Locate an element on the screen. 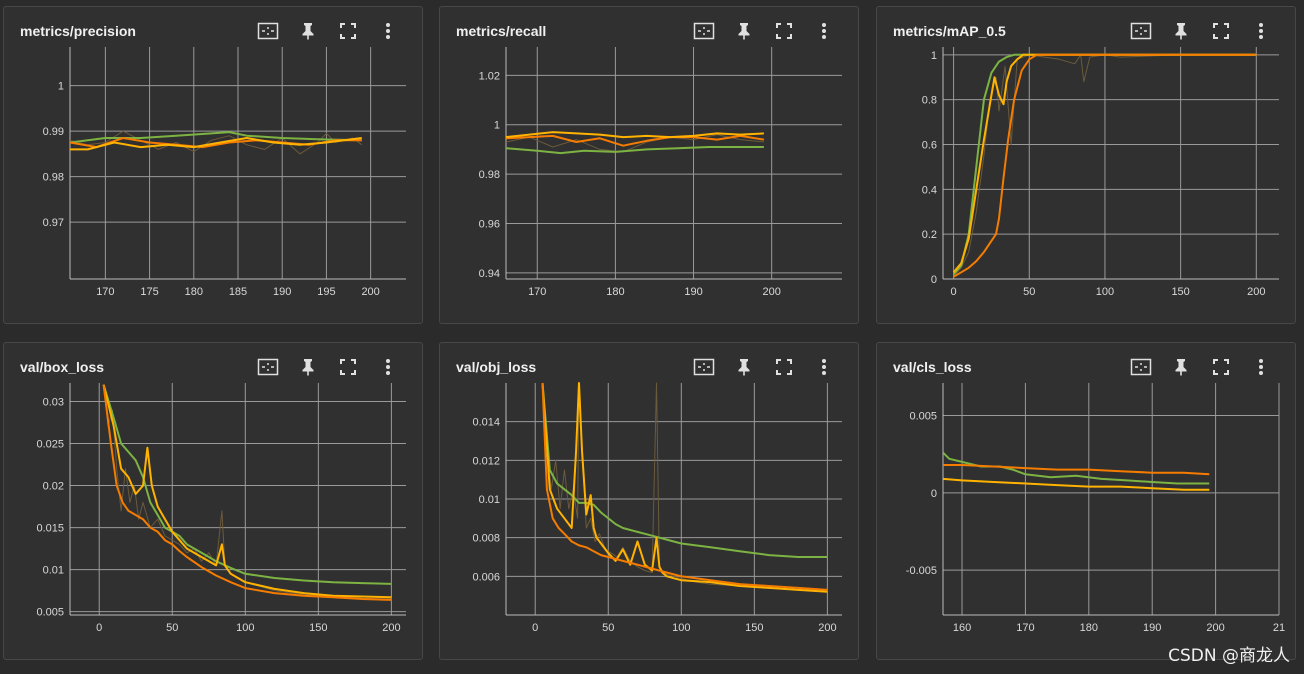 This screenshot has height=674, width=1304. x-tick-label: 170 is located at coordinates (537, 292).